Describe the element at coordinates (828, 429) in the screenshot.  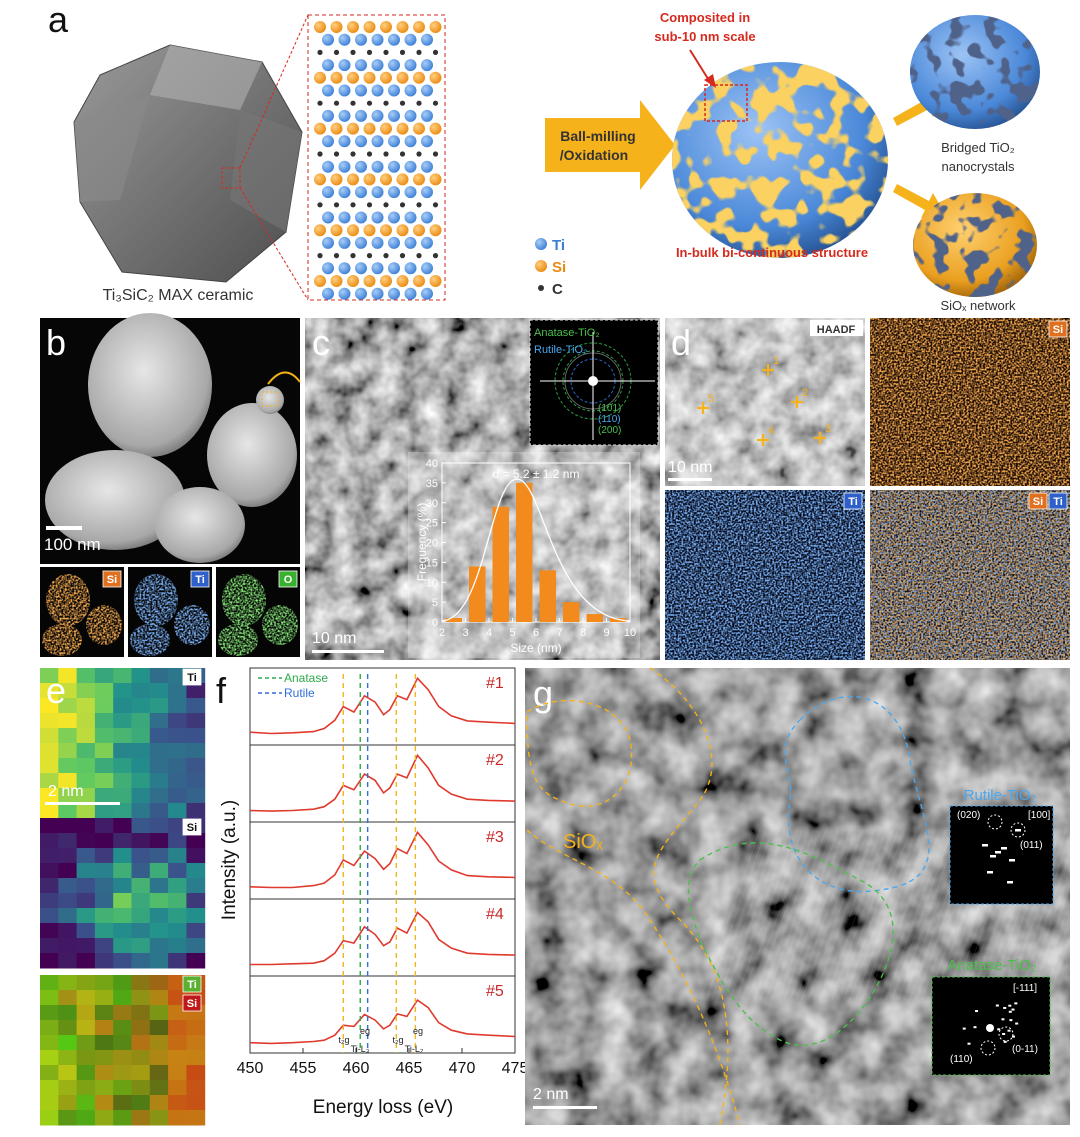
I see `point-label: 3` at that location.